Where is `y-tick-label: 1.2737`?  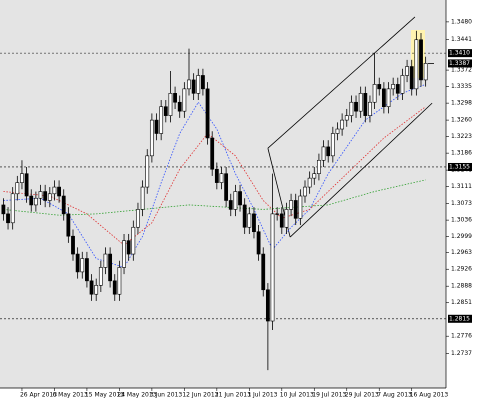 y-tick-label: 1.2737 is located at coordinates (461, 353).